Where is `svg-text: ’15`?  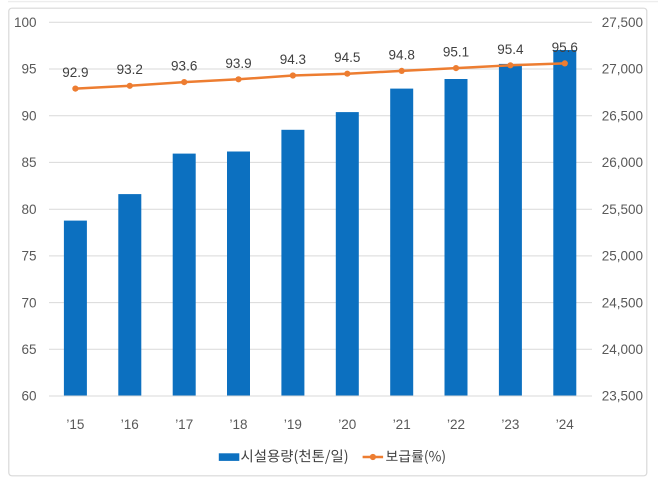 svg-text: ’15 is located at coordinates (75, 424).